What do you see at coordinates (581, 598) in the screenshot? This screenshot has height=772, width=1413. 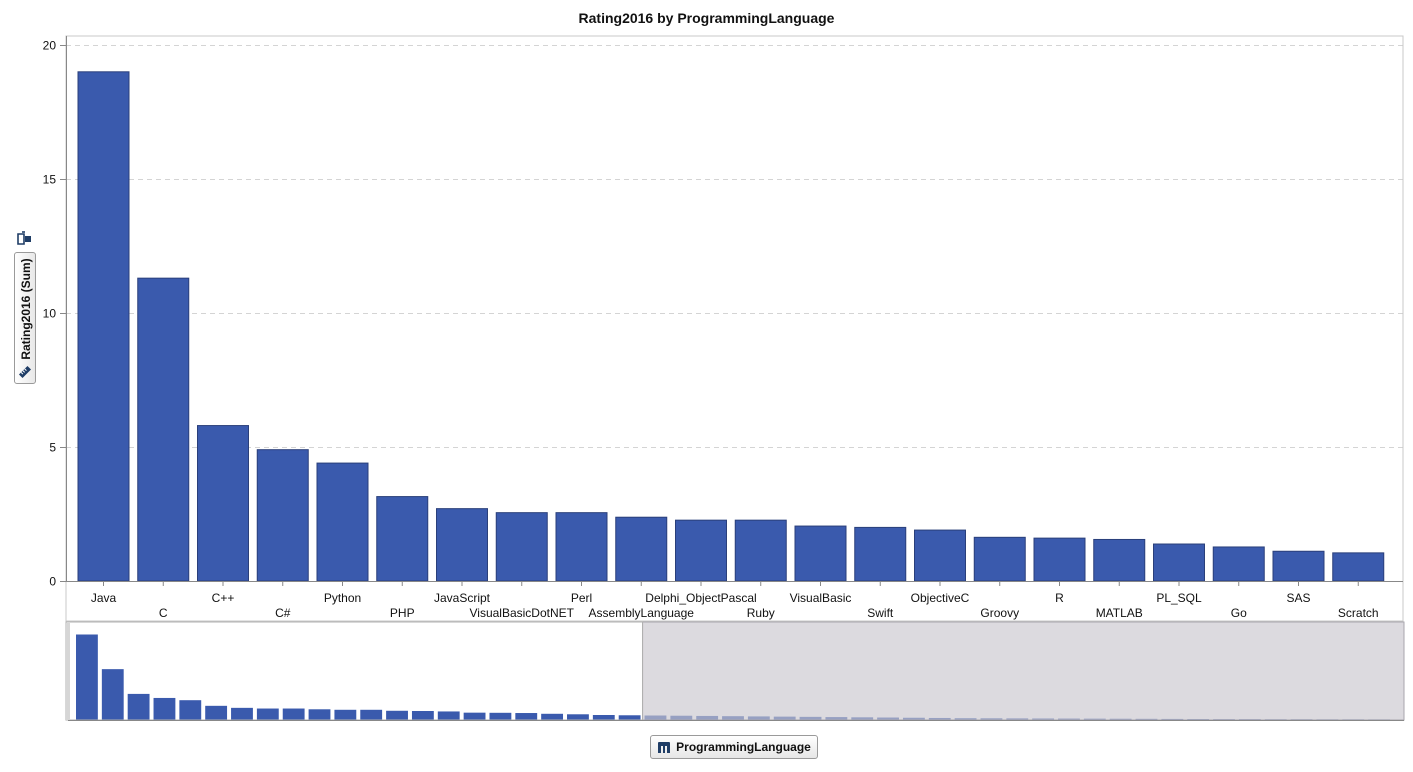 I see `x-tick-label: Perl` at bounding box center [581, 598].